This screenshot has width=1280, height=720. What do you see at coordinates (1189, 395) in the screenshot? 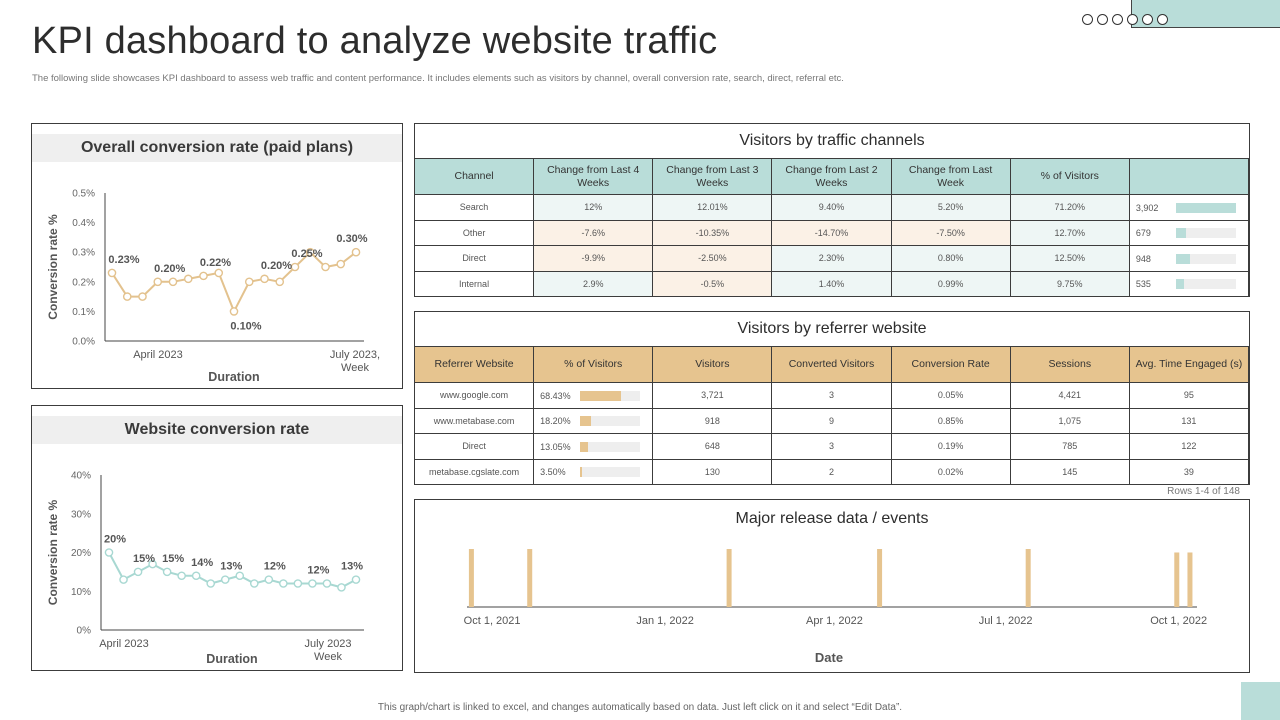
I see `table-cell: 95` at bounding box center [1189, 395].